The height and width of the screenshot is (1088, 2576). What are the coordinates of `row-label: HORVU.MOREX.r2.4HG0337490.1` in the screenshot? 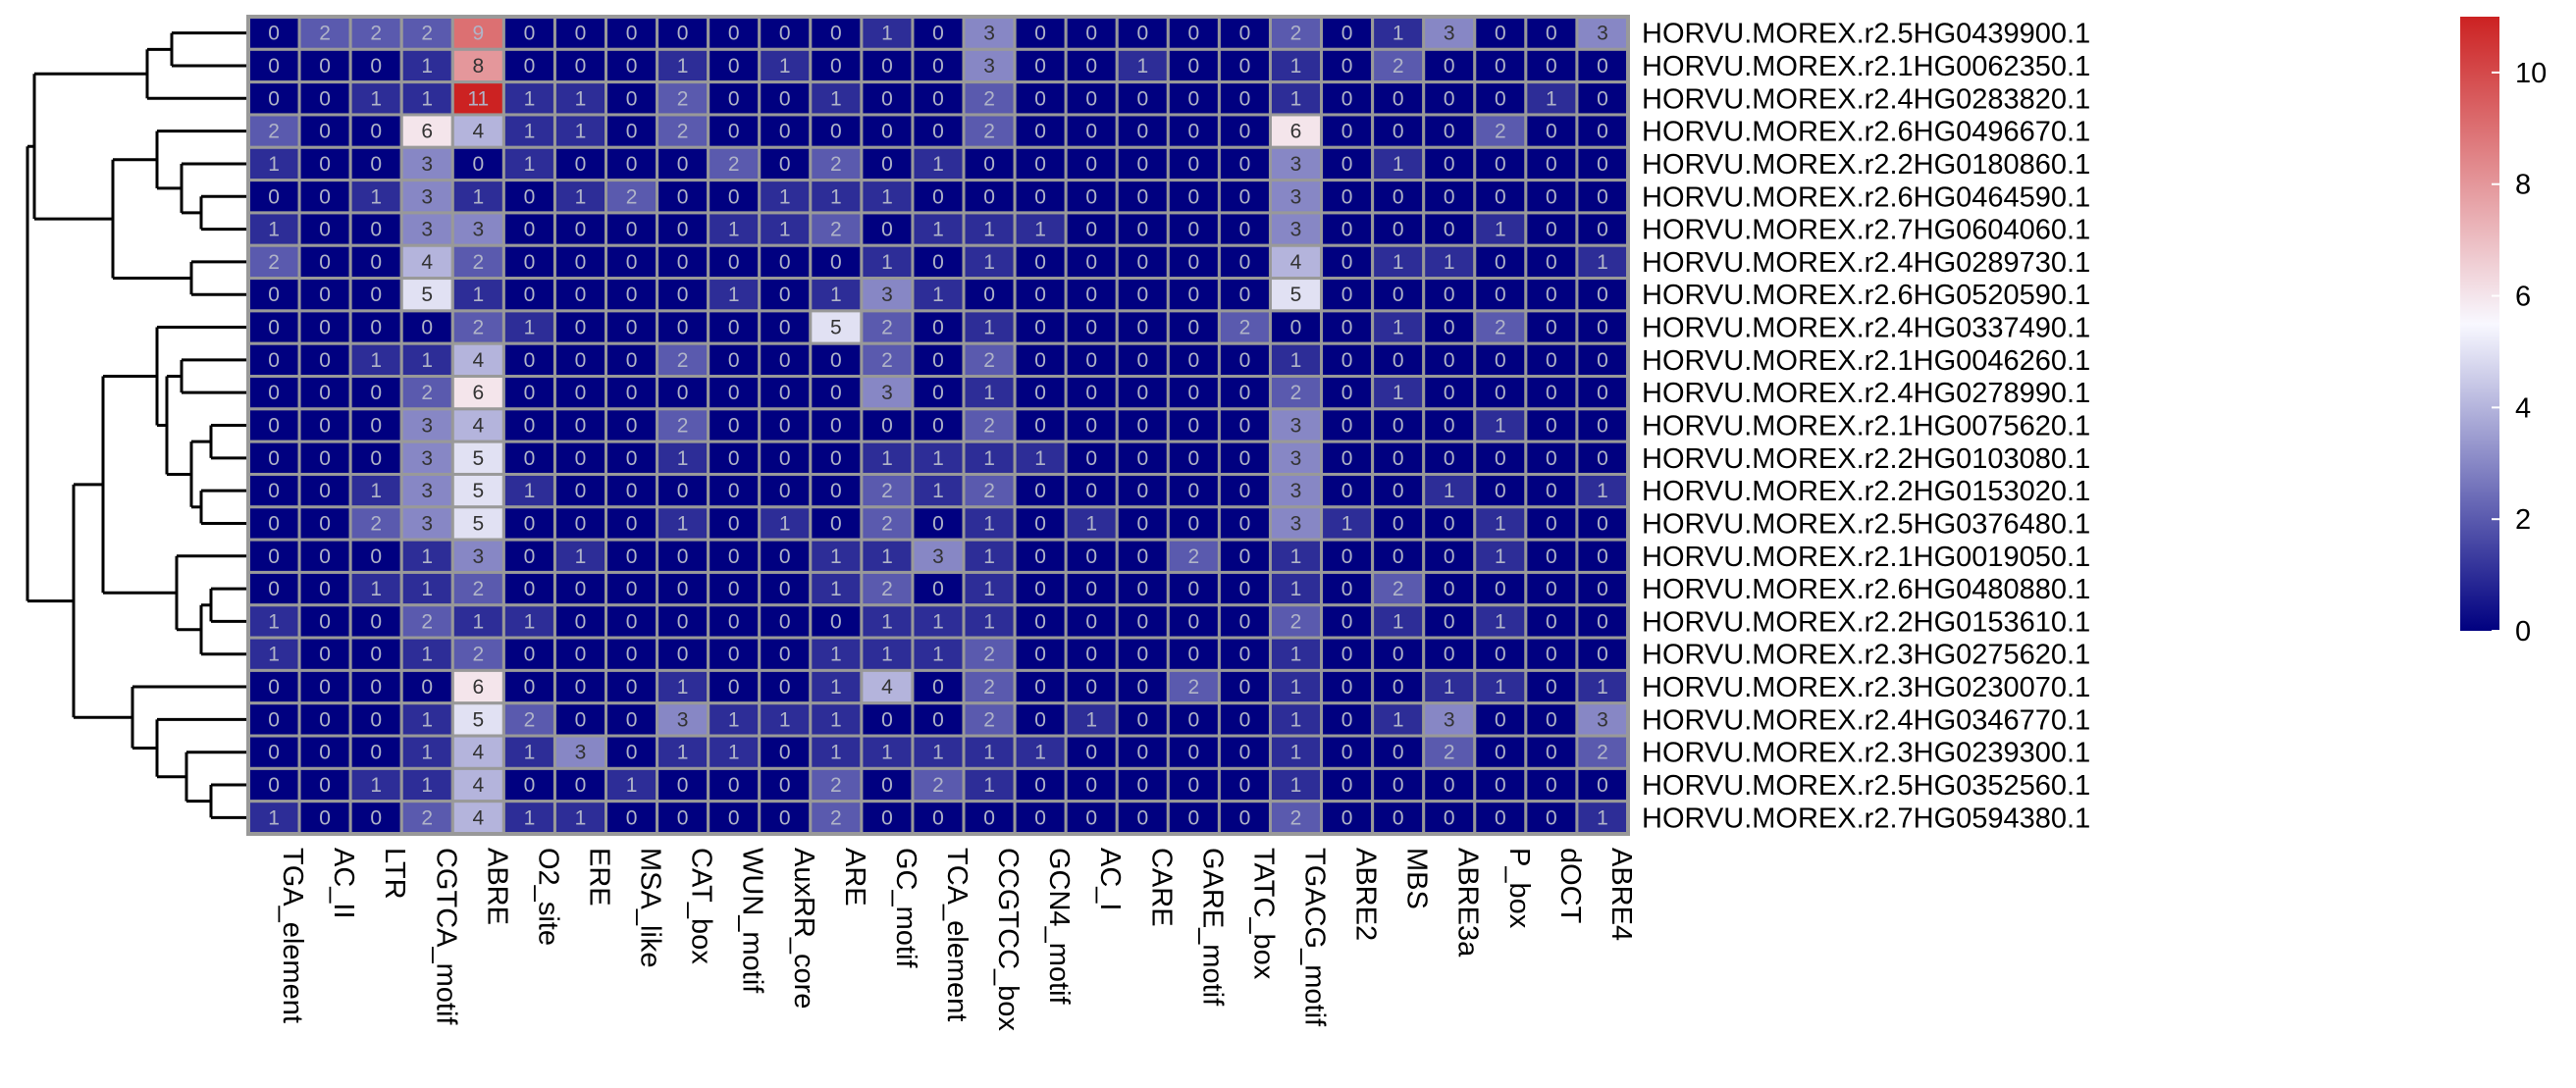 It's located at (1866, 328).